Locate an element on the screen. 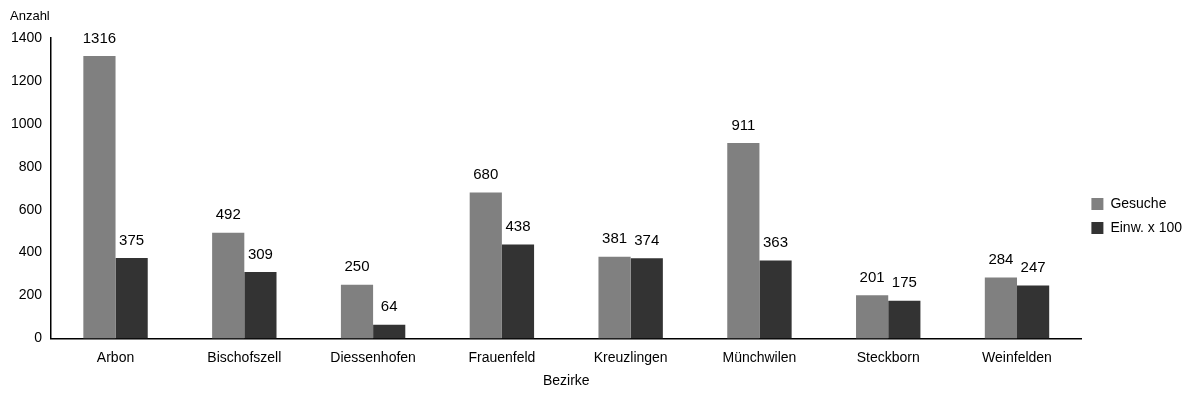 This screenshot has width=1204, height=402. y-tick-label: 800 is located at coordinates (30, 165).